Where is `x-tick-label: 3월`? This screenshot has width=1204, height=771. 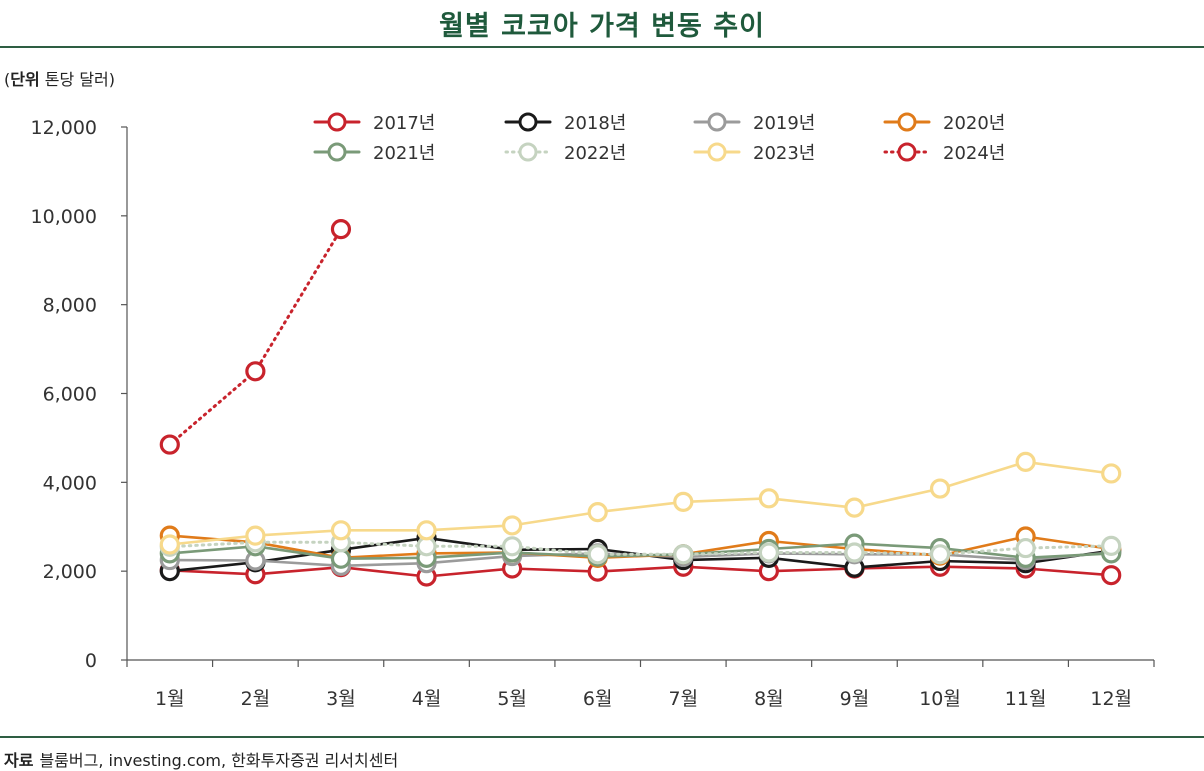
x-tick-label: 3월 is located at coordinates (341, 699).